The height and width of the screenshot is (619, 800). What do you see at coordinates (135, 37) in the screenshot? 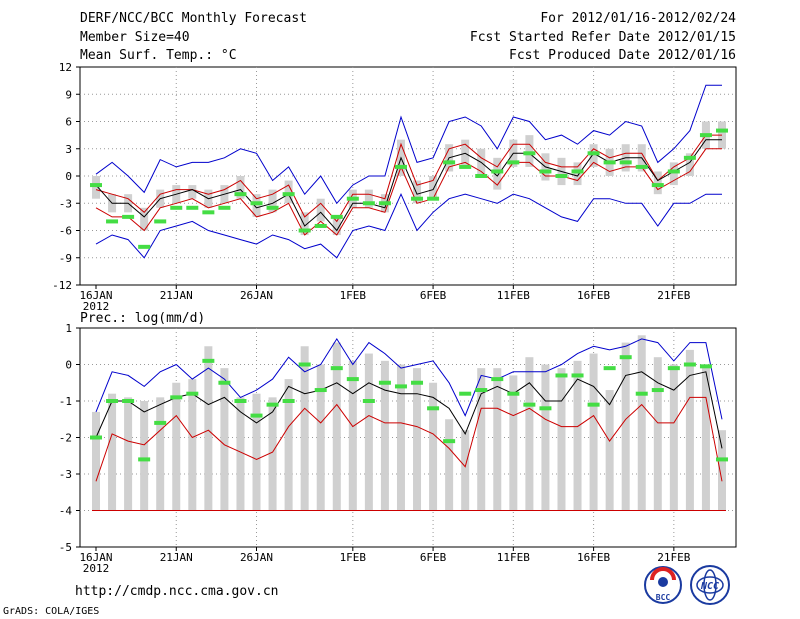
I see `member-size: Member Size=40` at bounding box center [135, 37].